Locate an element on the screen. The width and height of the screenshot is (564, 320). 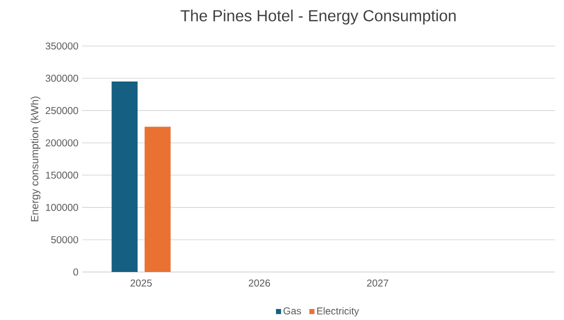
y-tick-label: 350000 is located at coordinates (62, 46).